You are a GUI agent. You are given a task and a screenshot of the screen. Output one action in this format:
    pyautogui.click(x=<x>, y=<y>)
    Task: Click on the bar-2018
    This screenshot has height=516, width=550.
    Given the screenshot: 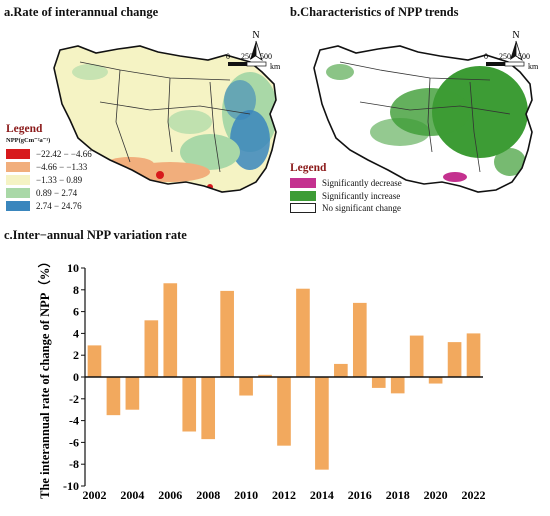 What is the action you would take?
    pyautogui.click(x=397, y=385)
    